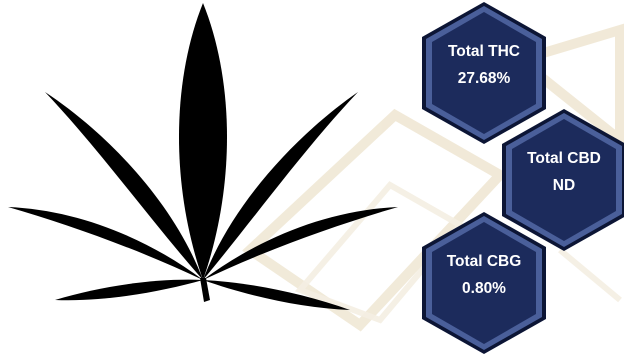  I want to click on badge-label: Total THC, so click(484, 51).